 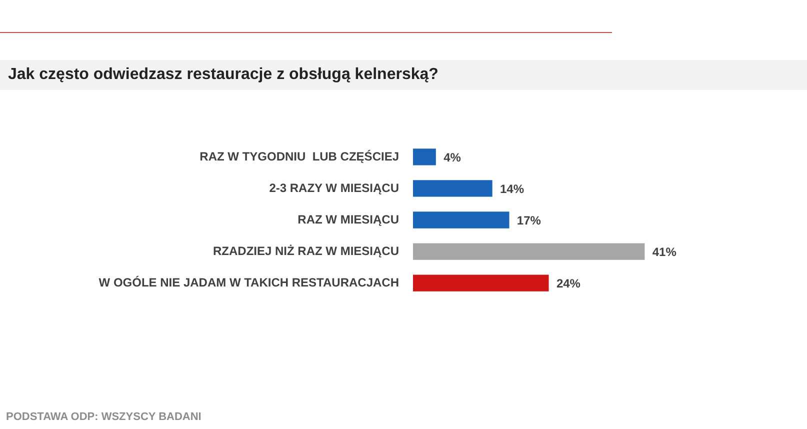 I want to click on data-label: 24%, so click(x=568, y=283).